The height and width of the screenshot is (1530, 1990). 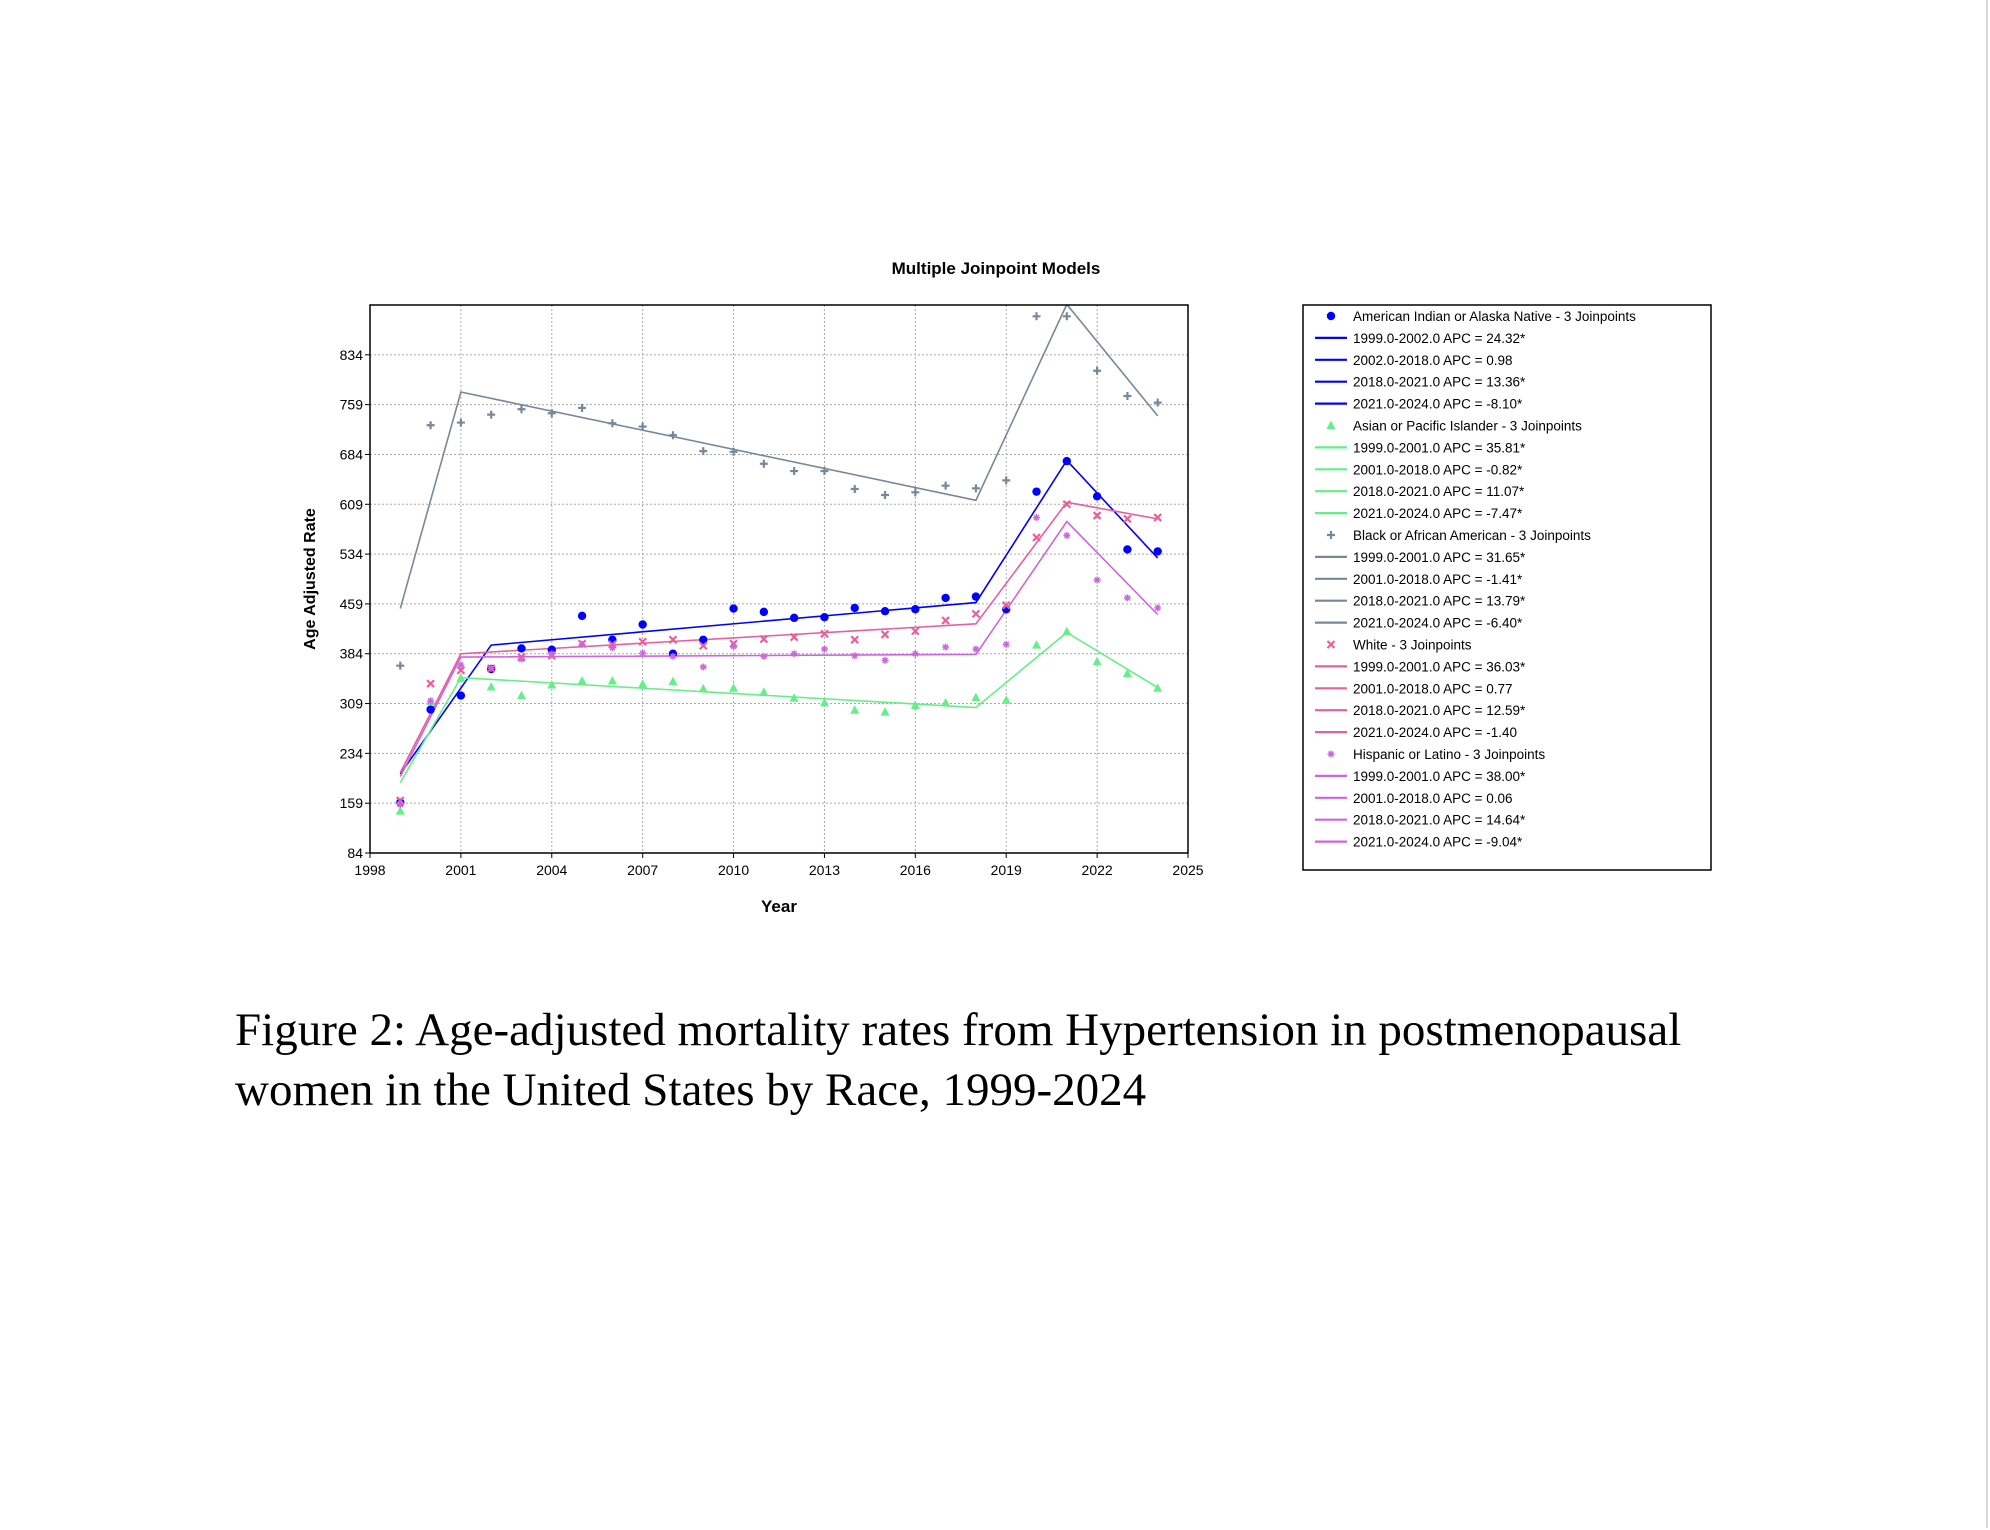 I want to click on legend-series-name: Asian or Pacific Islander - 3 Joinpoints, so click(x=1467, y=426).